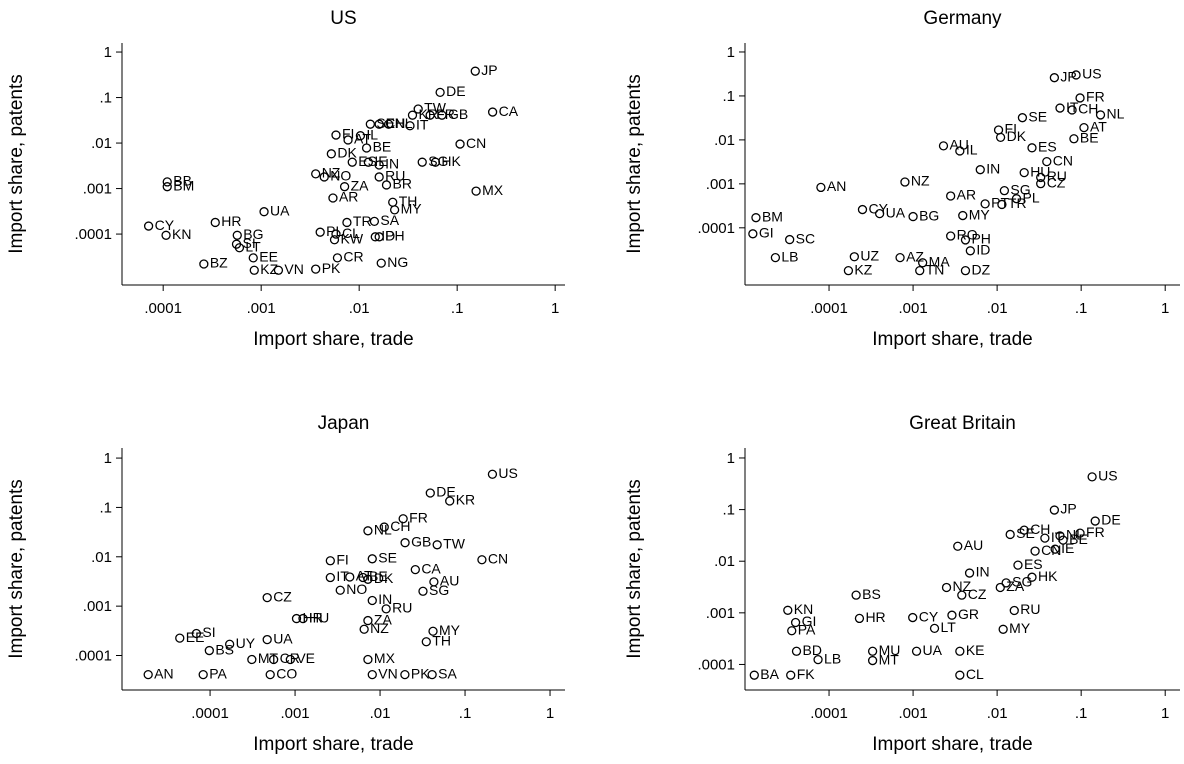 This screenshot has height=764, width=1184. I want to click on point-label: BZ, so click(219, 263).